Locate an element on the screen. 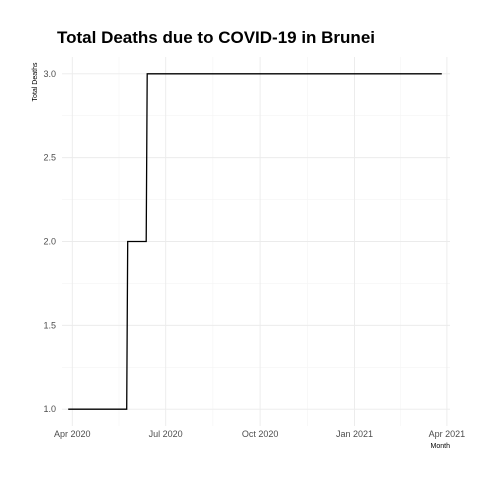  x-tick-label: Apr 2021 is located at coordinates (447, 434).